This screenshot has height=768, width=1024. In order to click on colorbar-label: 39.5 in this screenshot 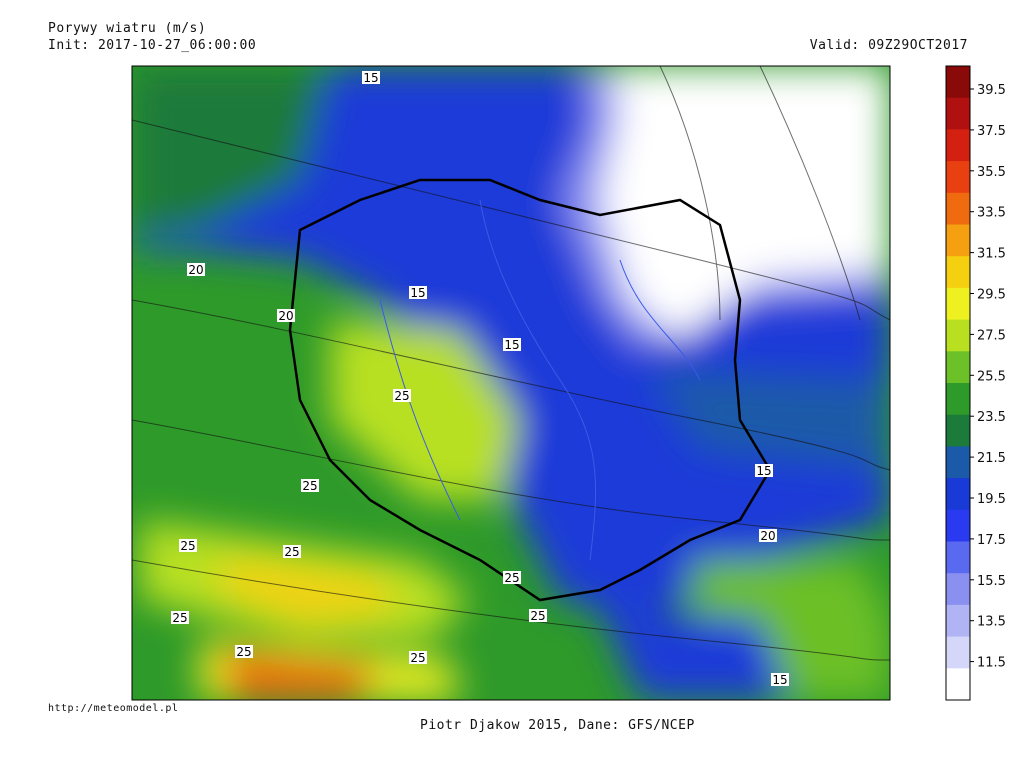, I will do `click(991, 90)`.